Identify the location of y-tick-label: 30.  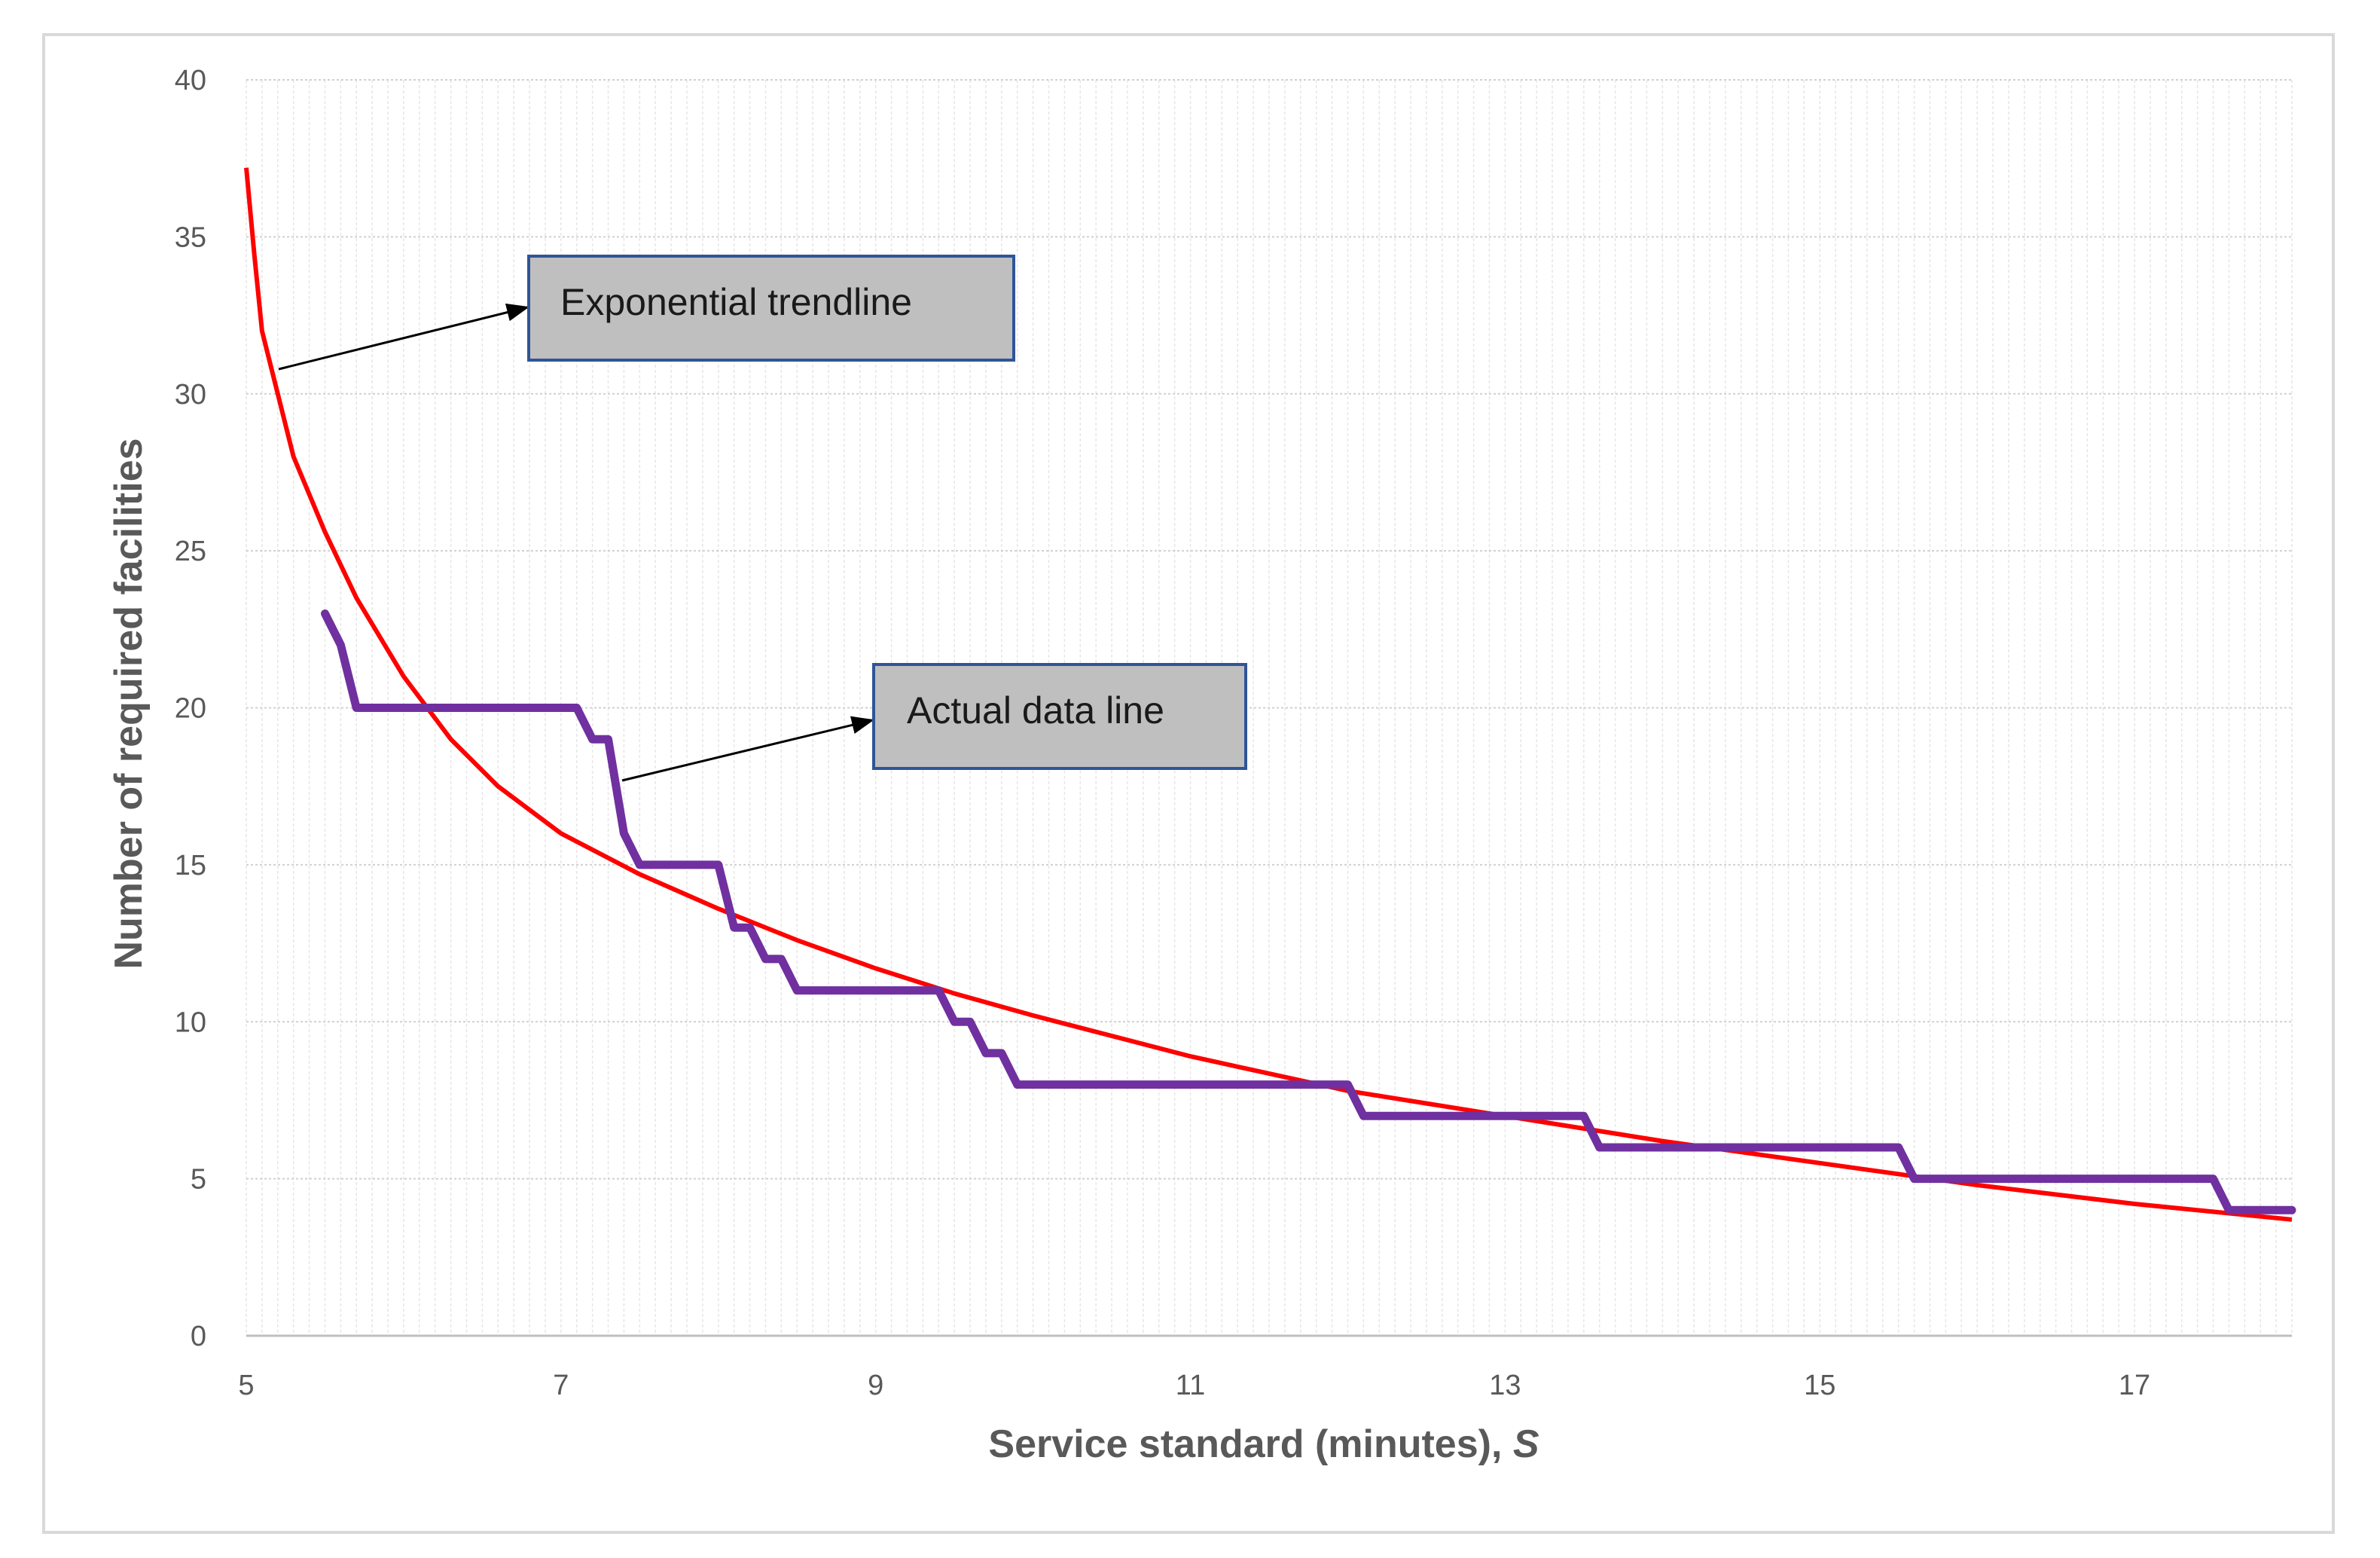
(190, 395).